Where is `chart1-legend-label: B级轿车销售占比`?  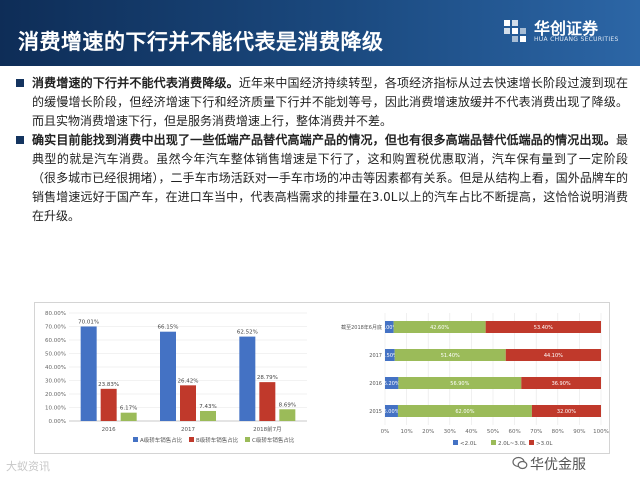
chart1-legend-label: B级轿车销售占比 is located at coordinates (217, 440).